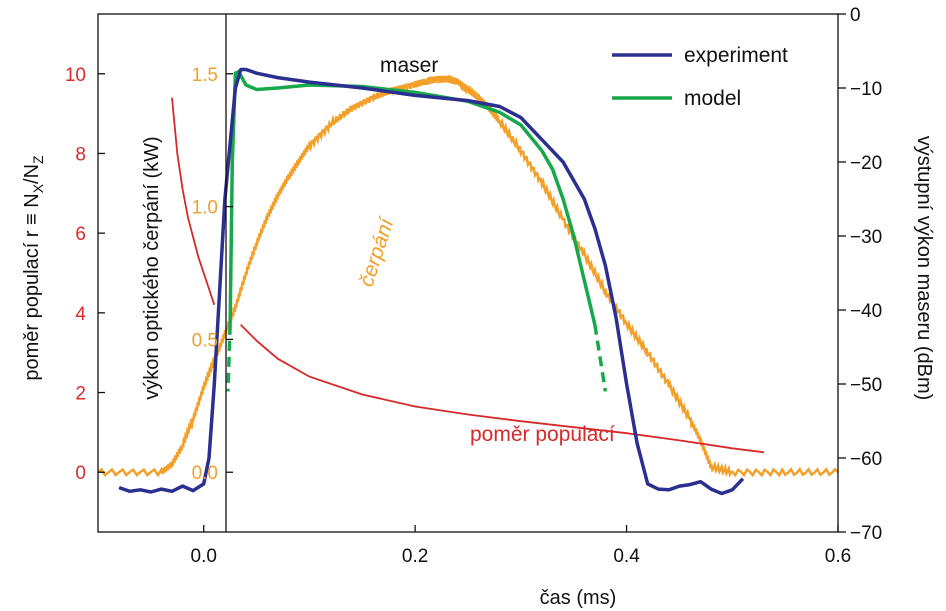 The image size is (946, 611). Describe the element at coordinates (205, 75) in the screenshot. I see `pump-tick-label: 1.5` at that location.